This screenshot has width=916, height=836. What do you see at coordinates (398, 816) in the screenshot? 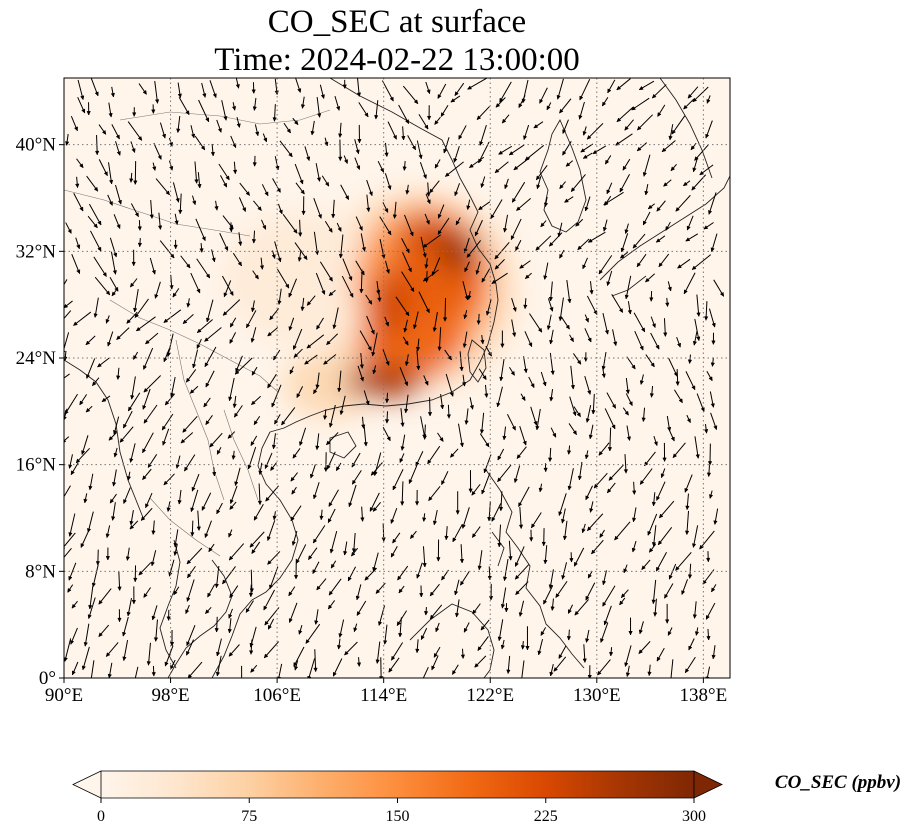
I see `colorbar-tick-label: 150` at bounding box center [398, 816].